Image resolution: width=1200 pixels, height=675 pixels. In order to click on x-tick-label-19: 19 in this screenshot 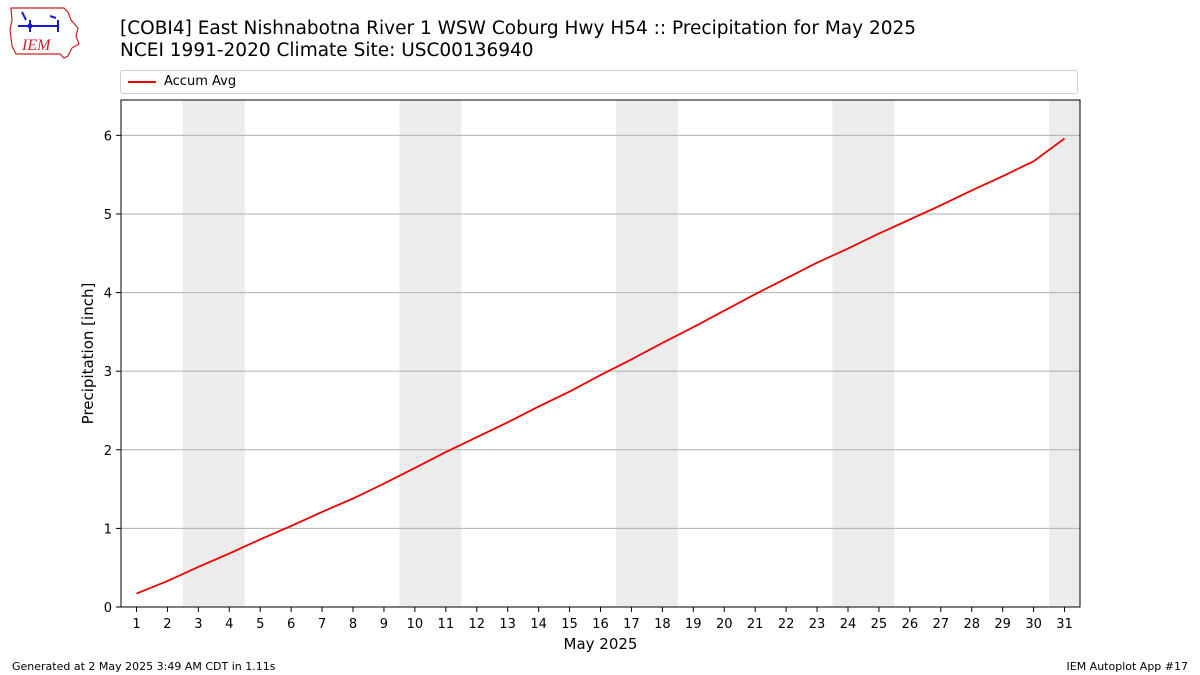, I will do `click(693, 624)`.